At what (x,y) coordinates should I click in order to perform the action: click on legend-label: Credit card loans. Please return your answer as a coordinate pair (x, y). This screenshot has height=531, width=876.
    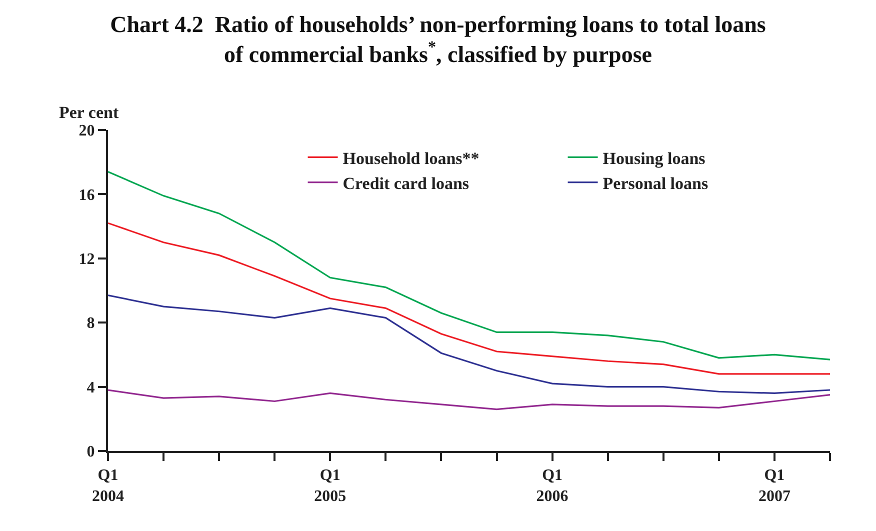
    Looking at the image, I should click on (406, 183).